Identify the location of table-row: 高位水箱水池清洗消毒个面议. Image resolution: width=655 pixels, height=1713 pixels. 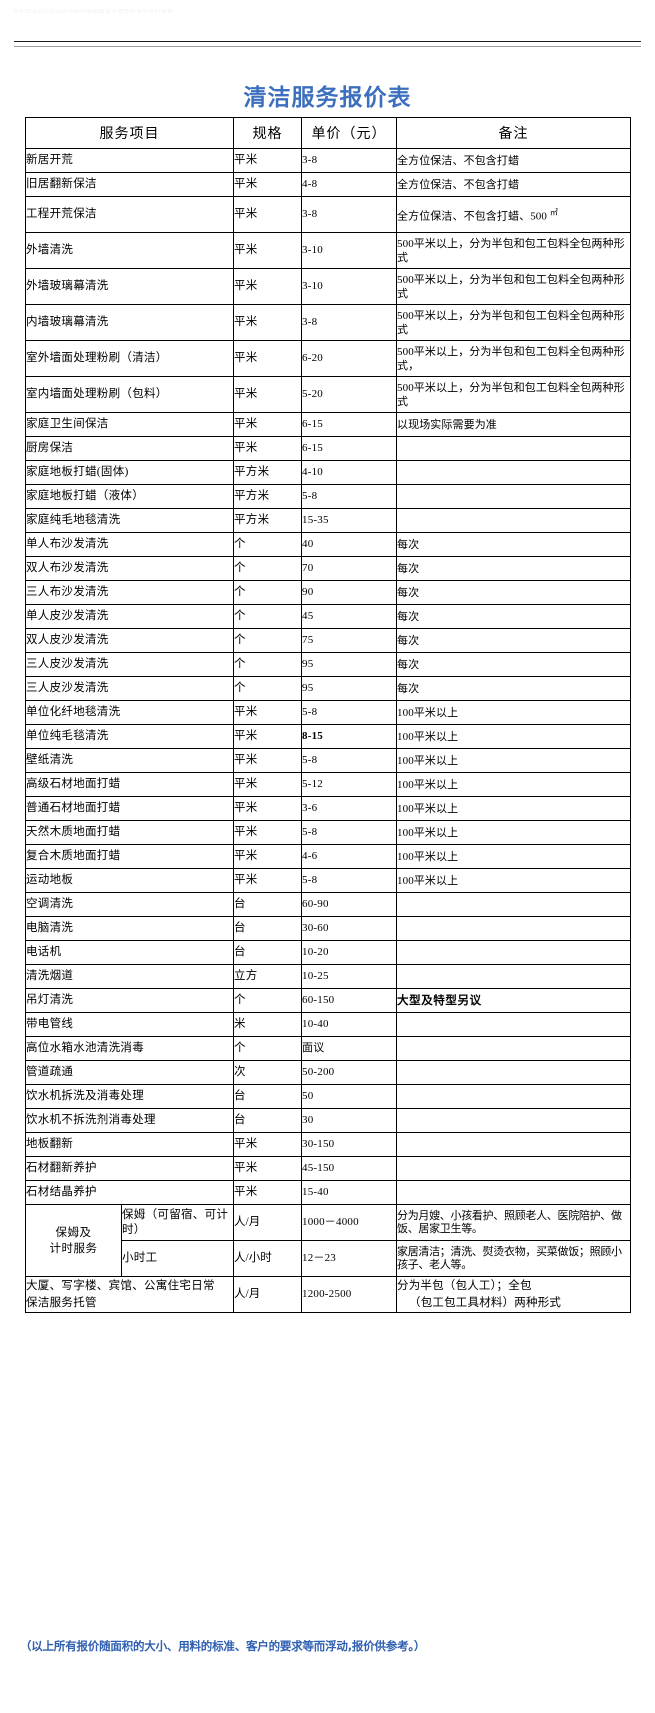
(328, 1048).